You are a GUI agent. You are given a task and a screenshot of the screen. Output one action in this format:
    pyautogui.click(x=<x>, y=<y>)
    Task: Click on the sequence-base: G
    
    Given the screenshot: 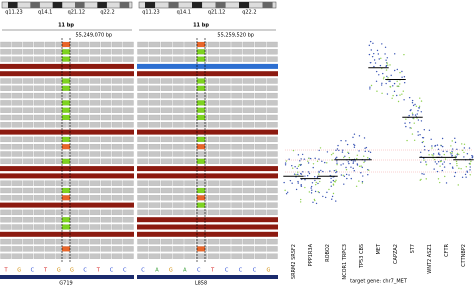 What is the action you would take?
    pyautogui.click(x=59, y=271)
    